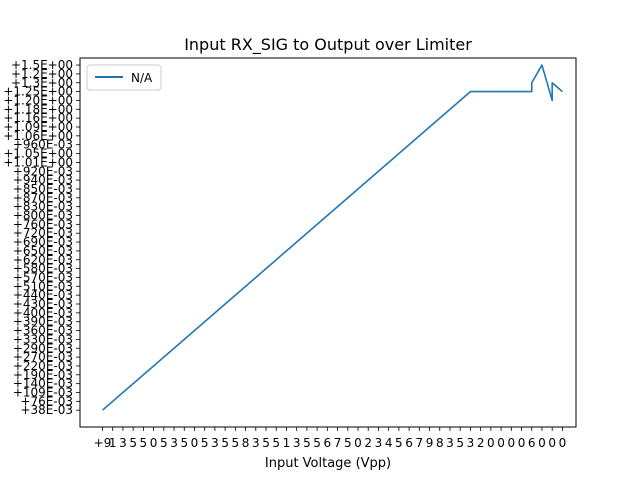  Describe the element at coordinates (43, 384) in the screenshot. I see `y-tick-label: +140E-03` at that location.